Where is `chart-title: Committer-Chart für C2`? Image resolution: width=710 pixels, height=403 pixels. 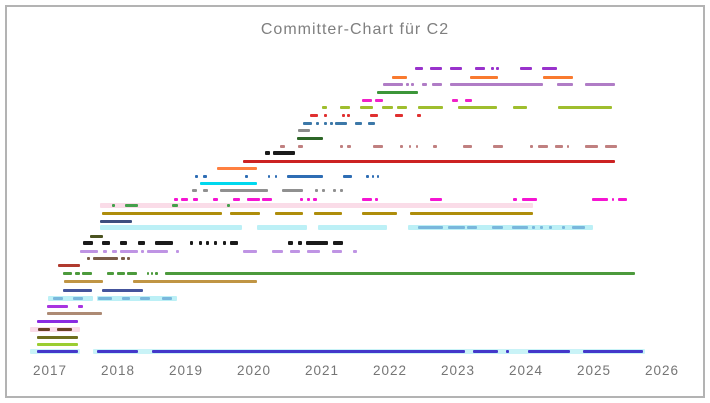
chart-title: Committer-Chart für C2 is located at coordinates (355, 29).